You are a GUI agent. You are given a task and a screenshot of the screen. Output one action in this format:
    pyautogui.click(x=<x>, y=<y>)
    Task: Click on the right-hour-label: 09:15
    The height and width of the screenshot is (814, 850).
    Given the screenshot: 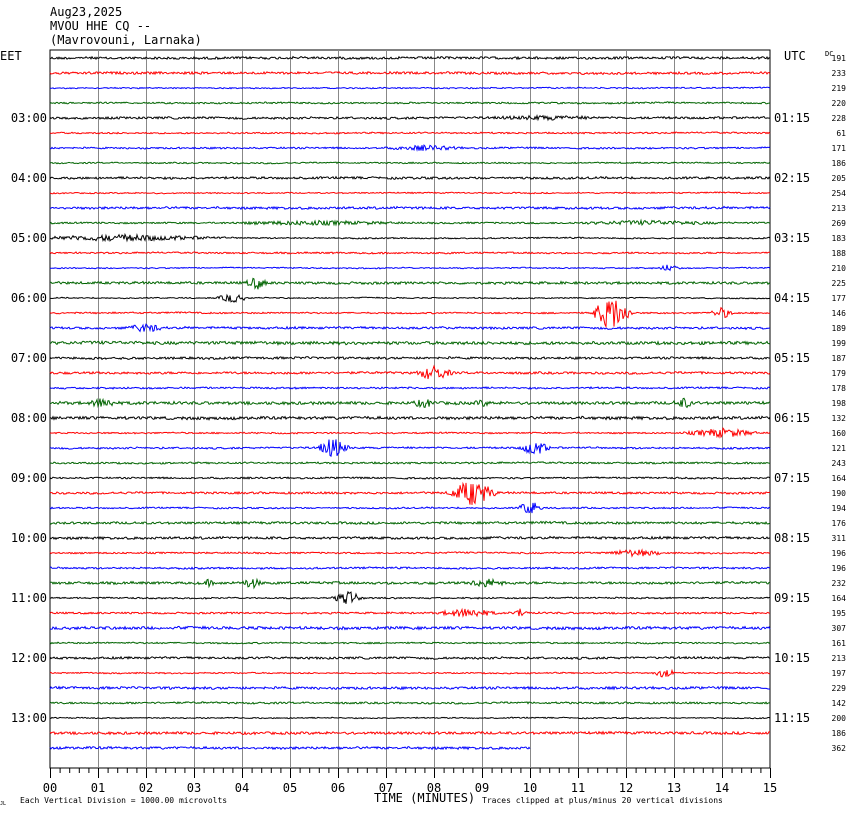 What is the action you would take?
    pyautogui.click(x=792, y=598)
    